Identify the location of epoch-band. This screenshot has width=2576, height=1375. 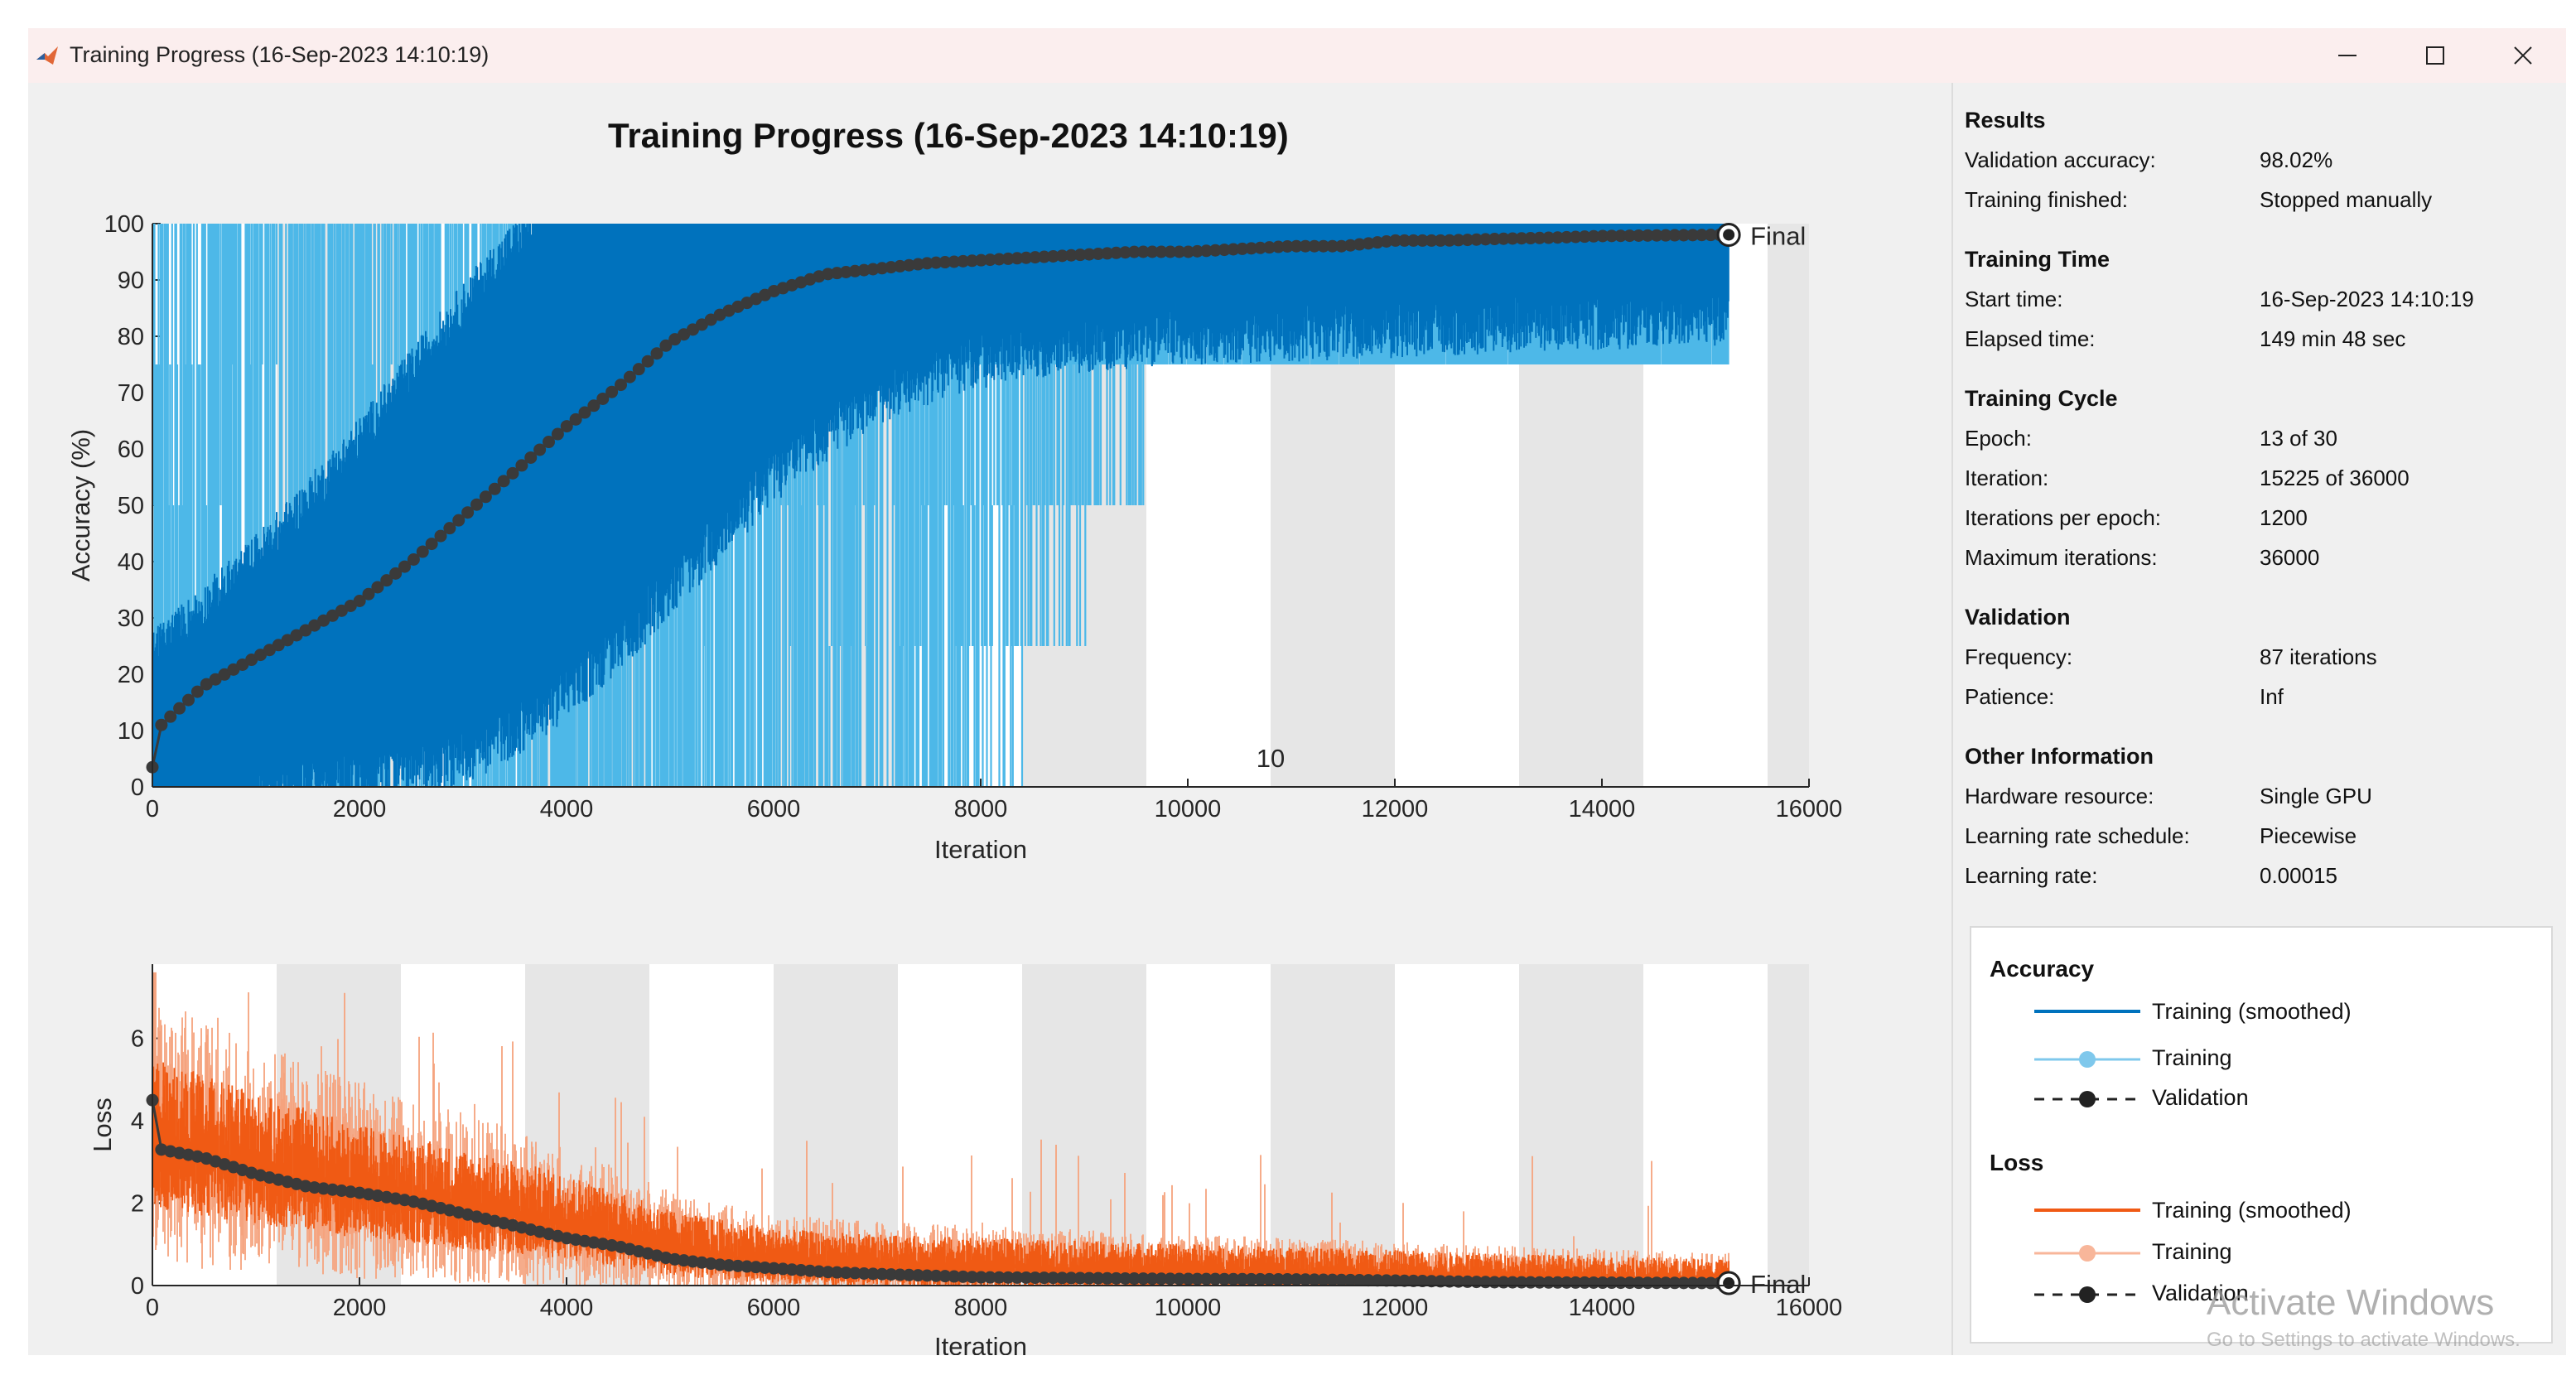
(1789, 1125).